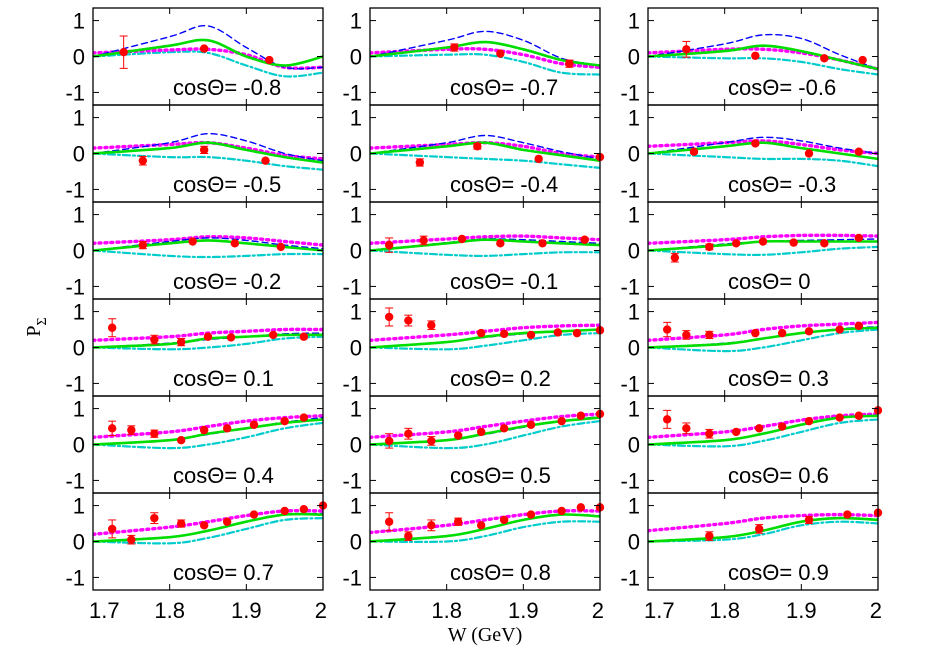  What do you see at coordinates (485, 239) in the screenshot?
I see `dotted-curve` at bounding box center [485, 239].